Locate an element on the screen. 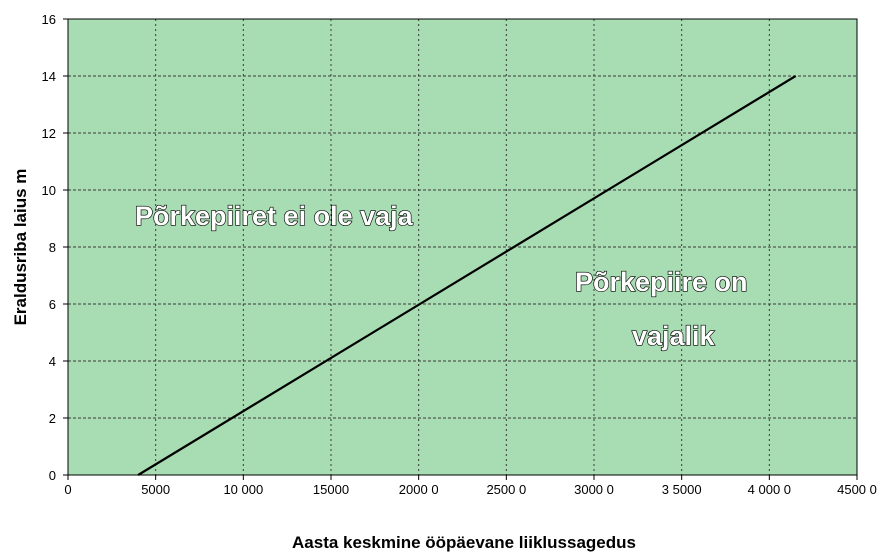 This screenshot has height=558, width=890. y-axis-ticks: 0 2 4 6 8 10 12 14 16 is located at coordinates (55, 247).